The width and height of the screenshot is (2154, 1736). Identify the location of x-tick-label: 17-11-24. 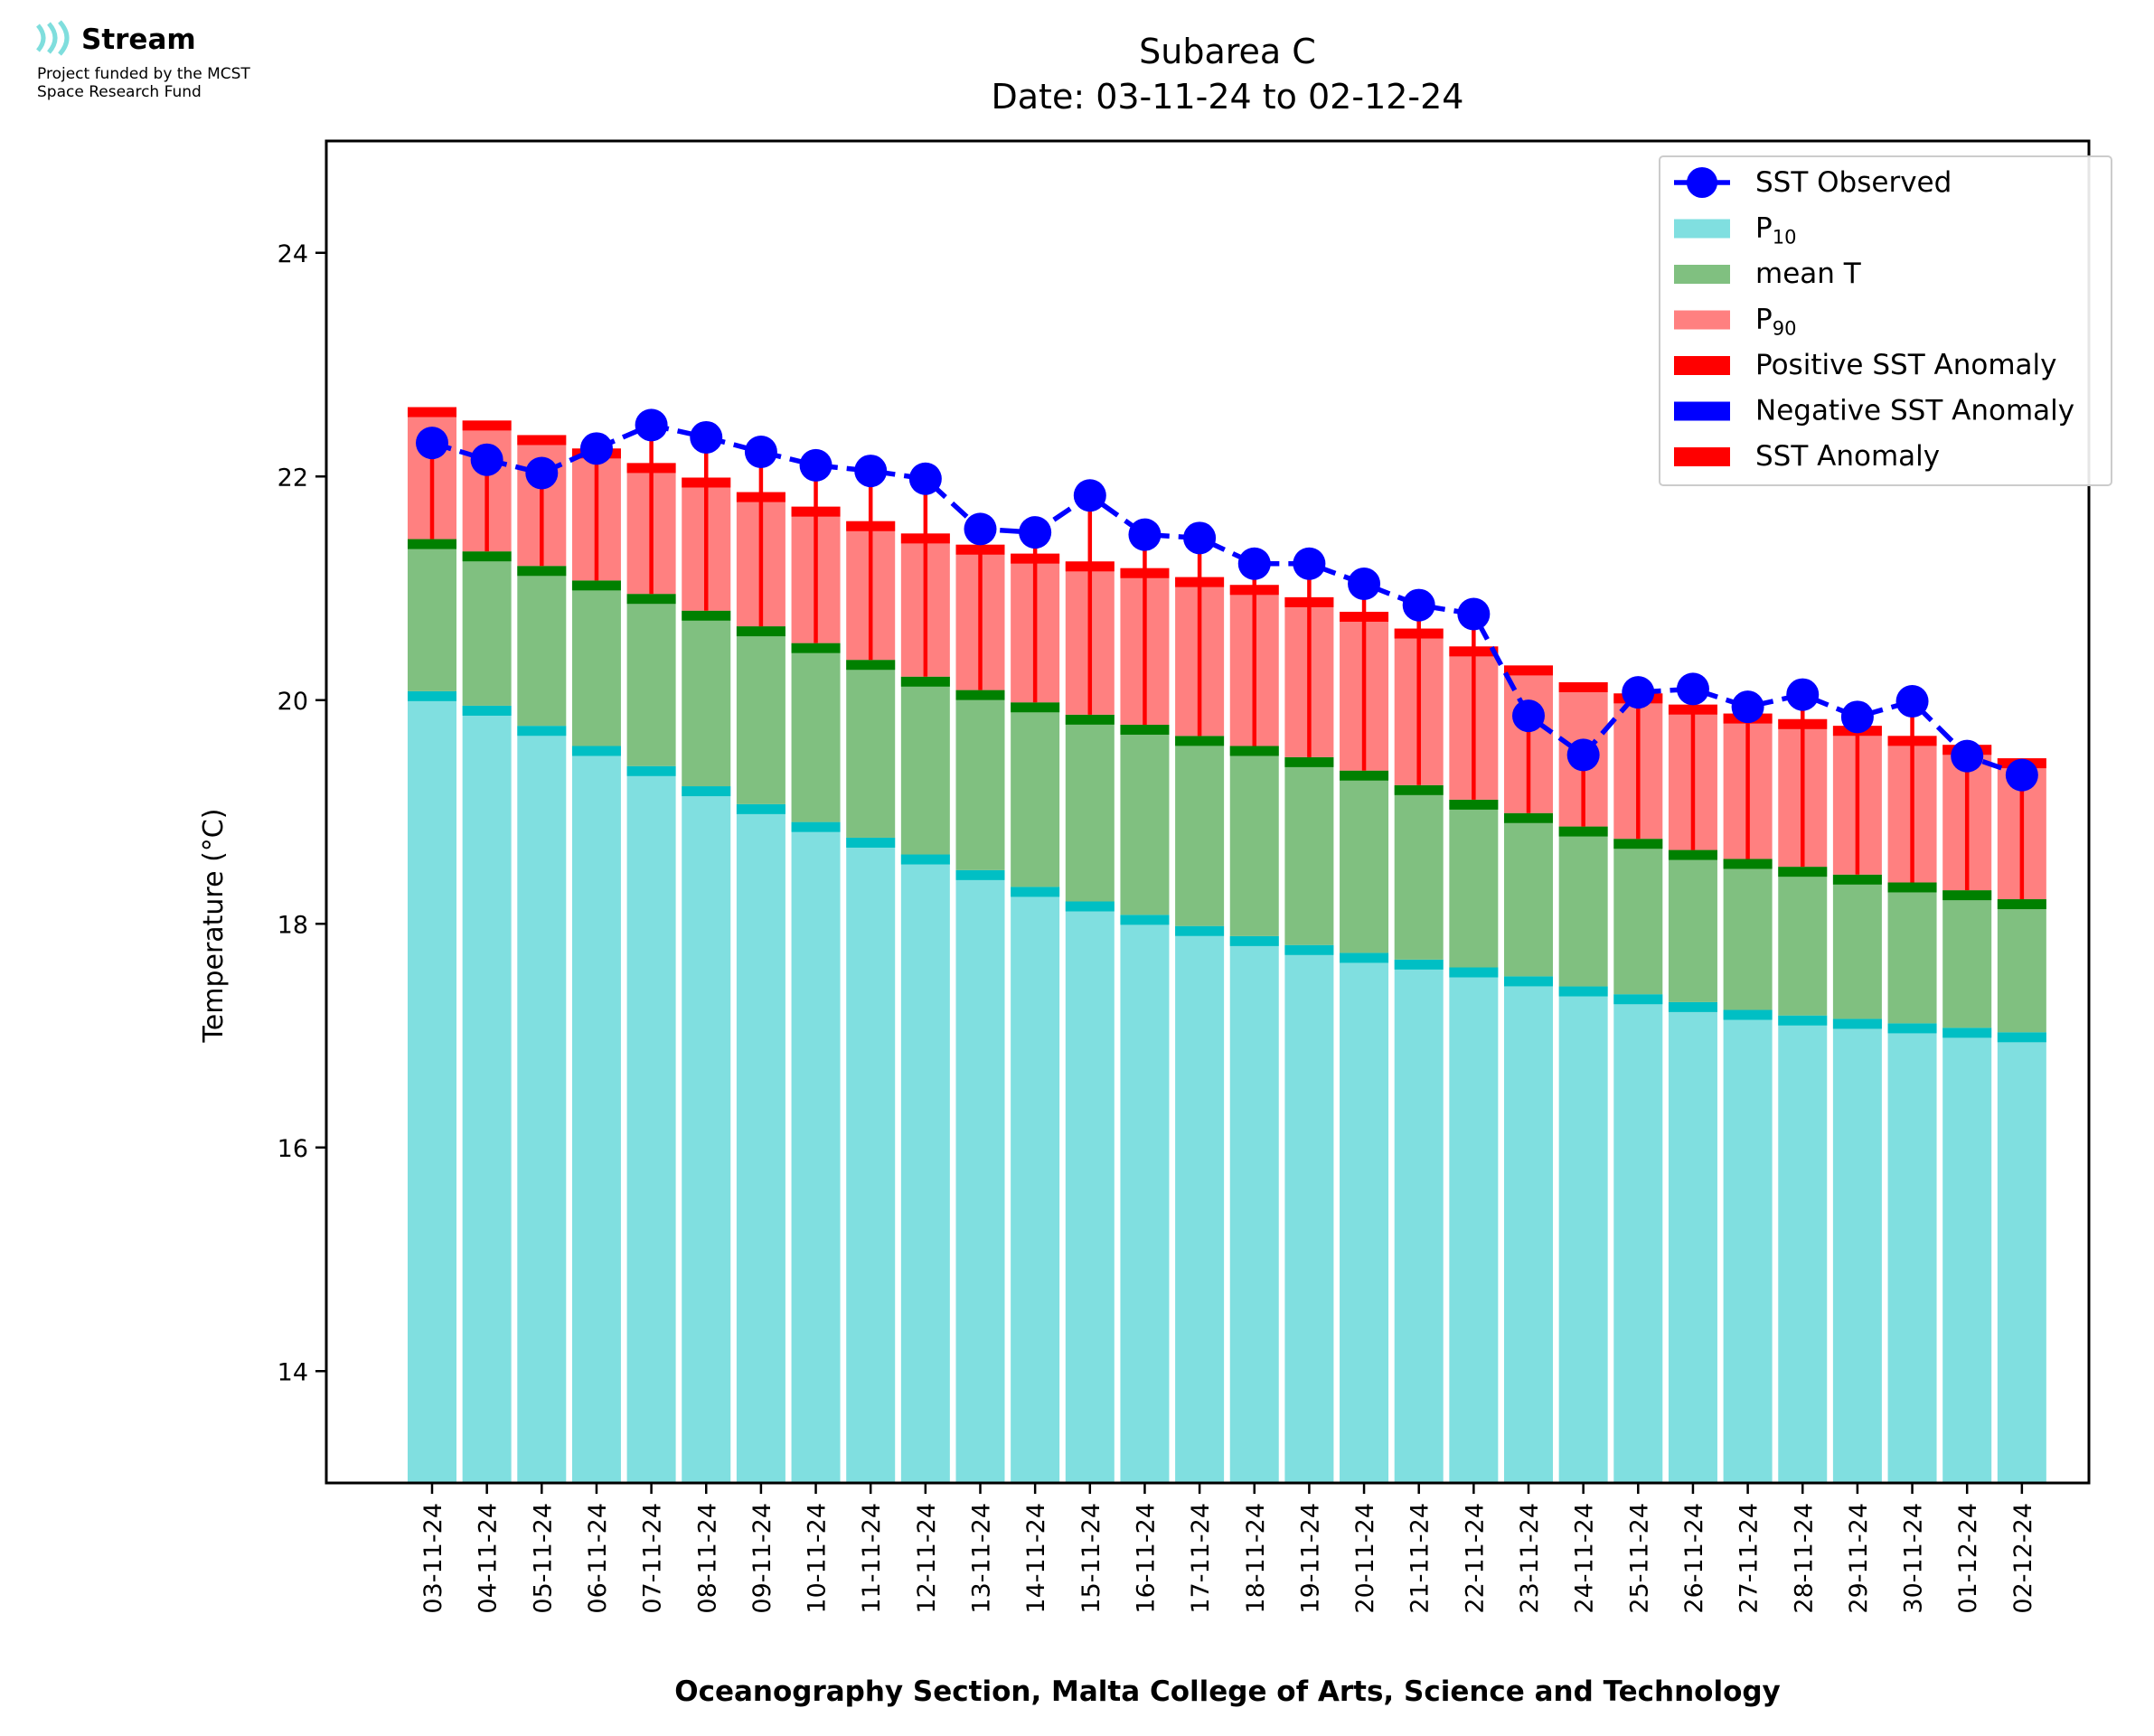
(1201, 1558).